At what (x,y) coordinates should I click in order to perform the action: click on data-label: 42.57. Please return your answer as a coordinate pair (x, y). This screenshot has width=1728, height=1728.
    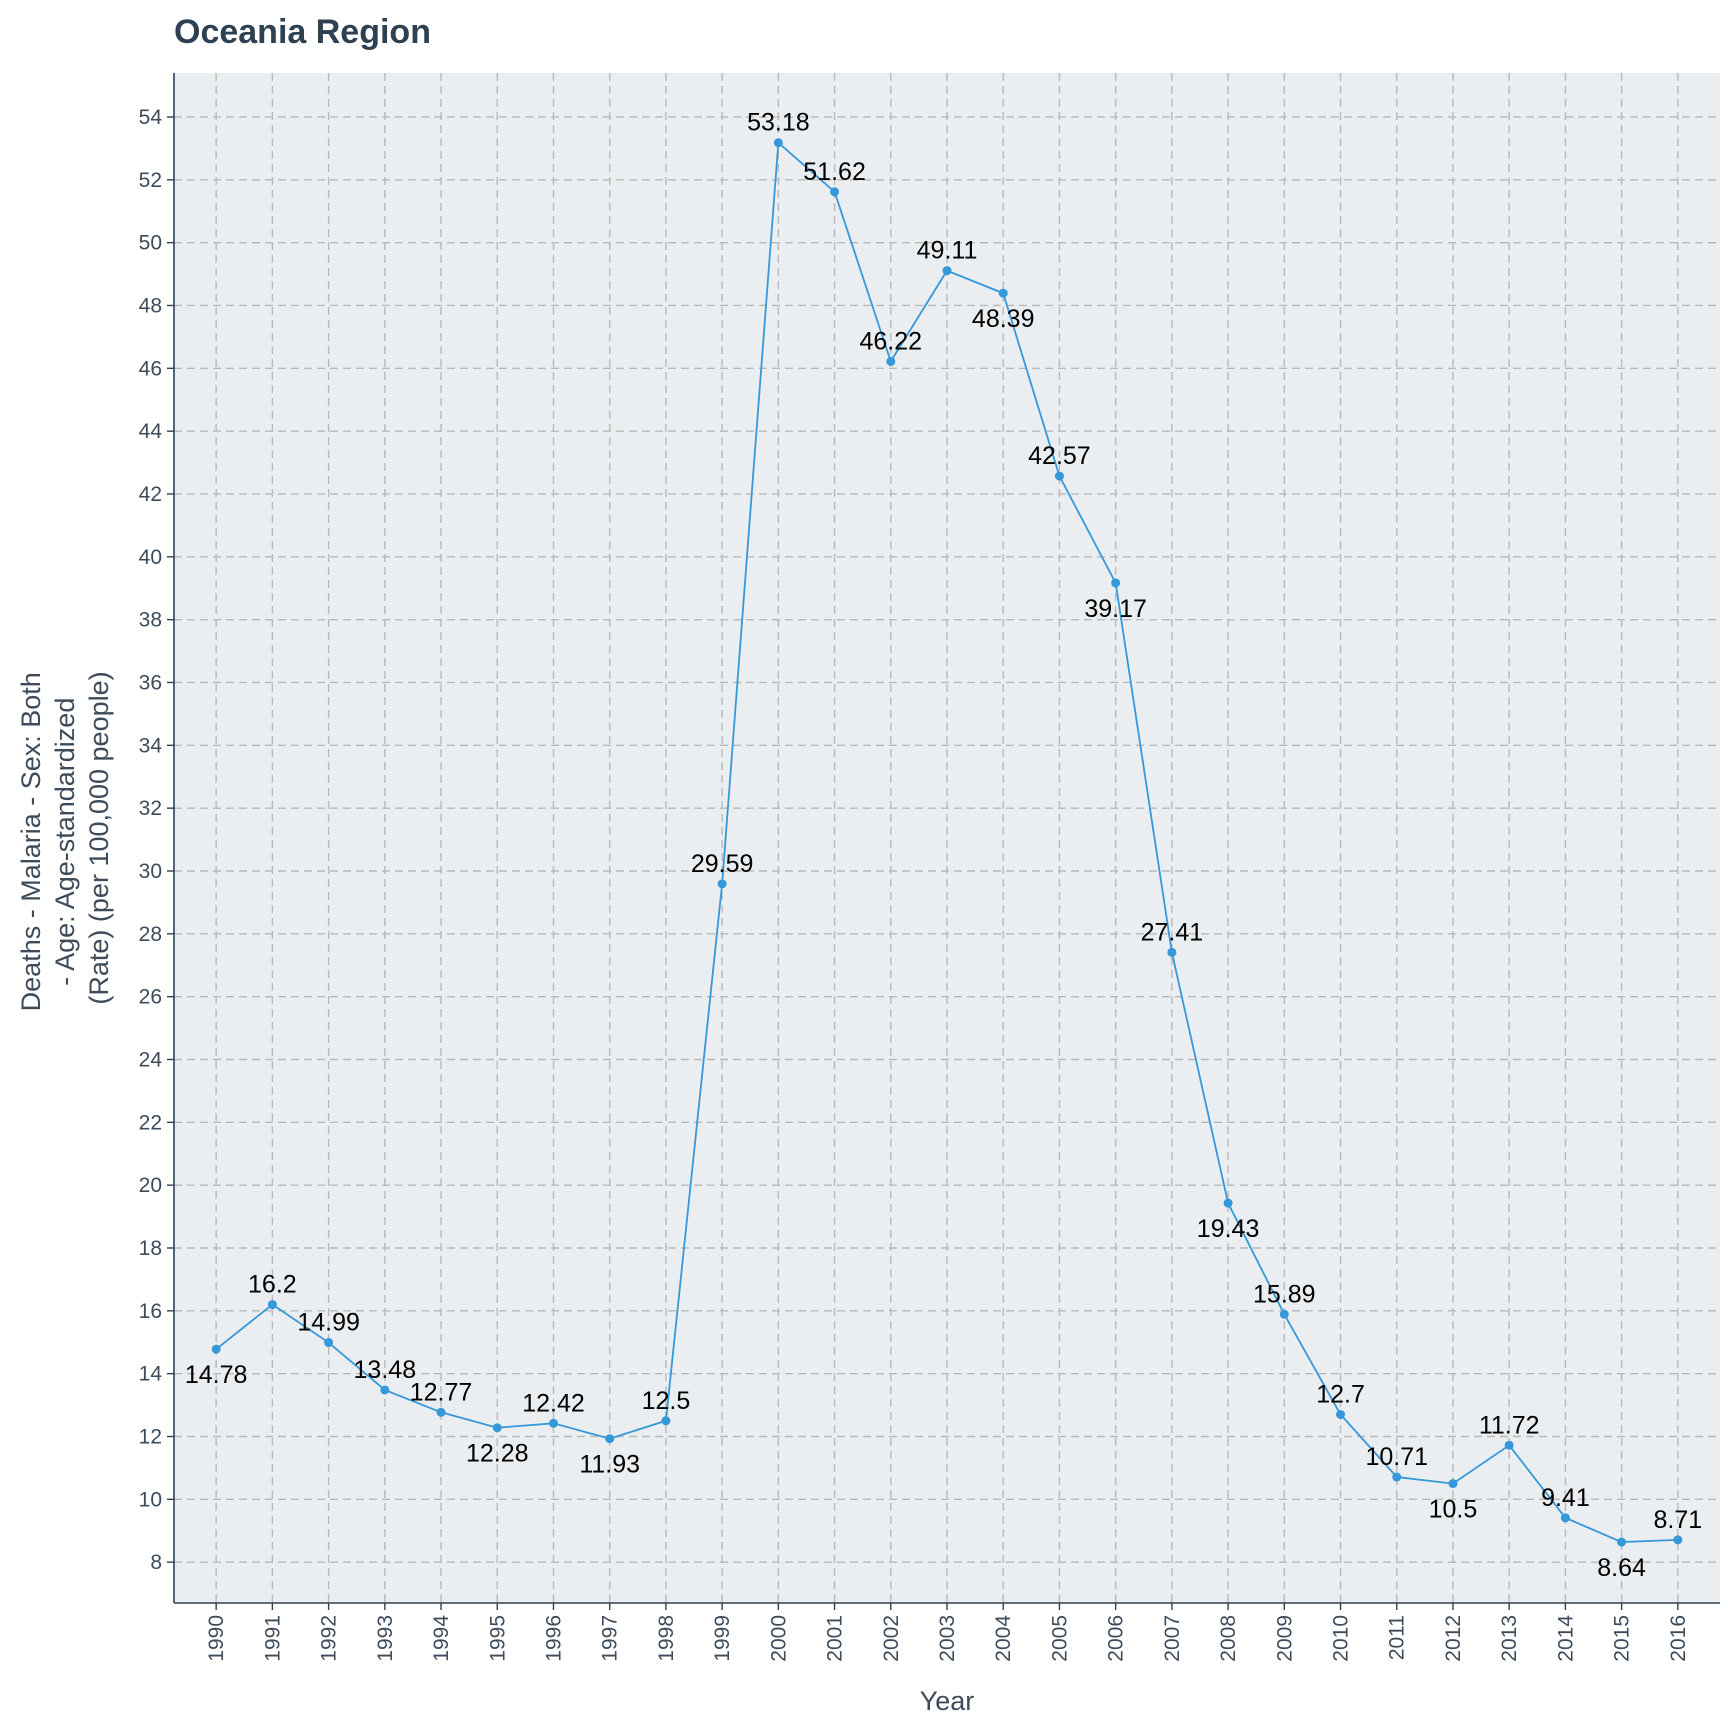
    Looking at the image, I should click on (1059, 456).